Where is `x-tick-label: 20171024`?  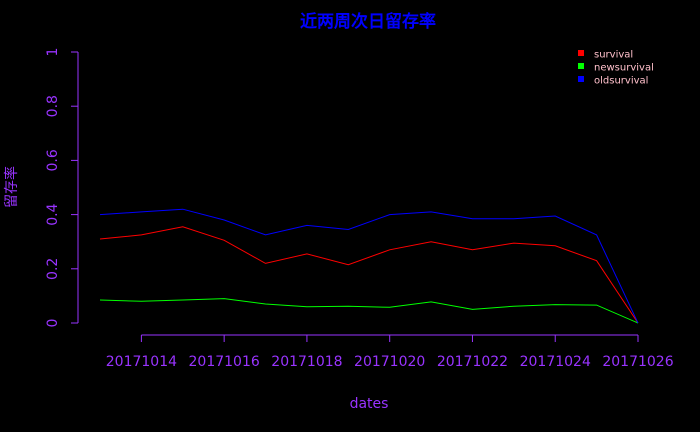 x-tick-label: 20171024 is located at coordinates (555, 362).